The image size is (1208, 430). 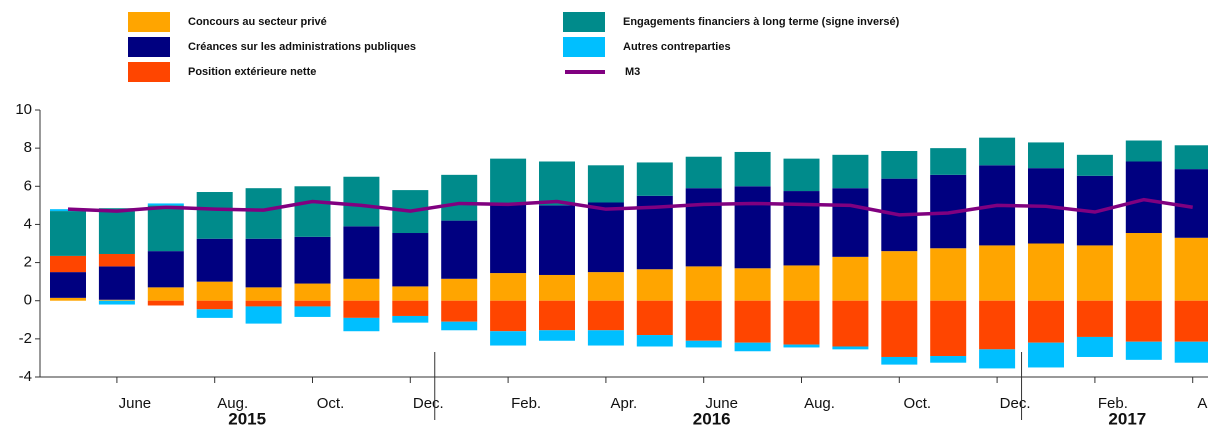 What do you see at coordinates (632, 72) in the screenshot?
I see `legend-label: M3` at bounding box center [632, 72].